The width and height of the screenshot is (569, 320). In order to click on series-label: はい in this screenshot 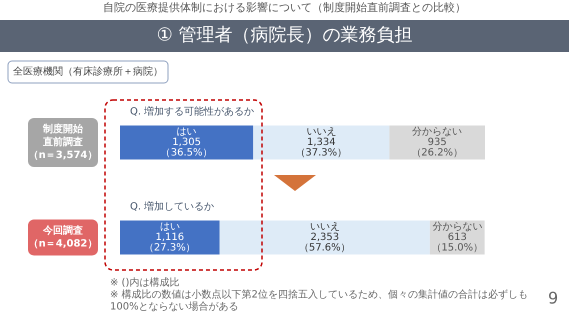, I will do `click(186, 132)`.